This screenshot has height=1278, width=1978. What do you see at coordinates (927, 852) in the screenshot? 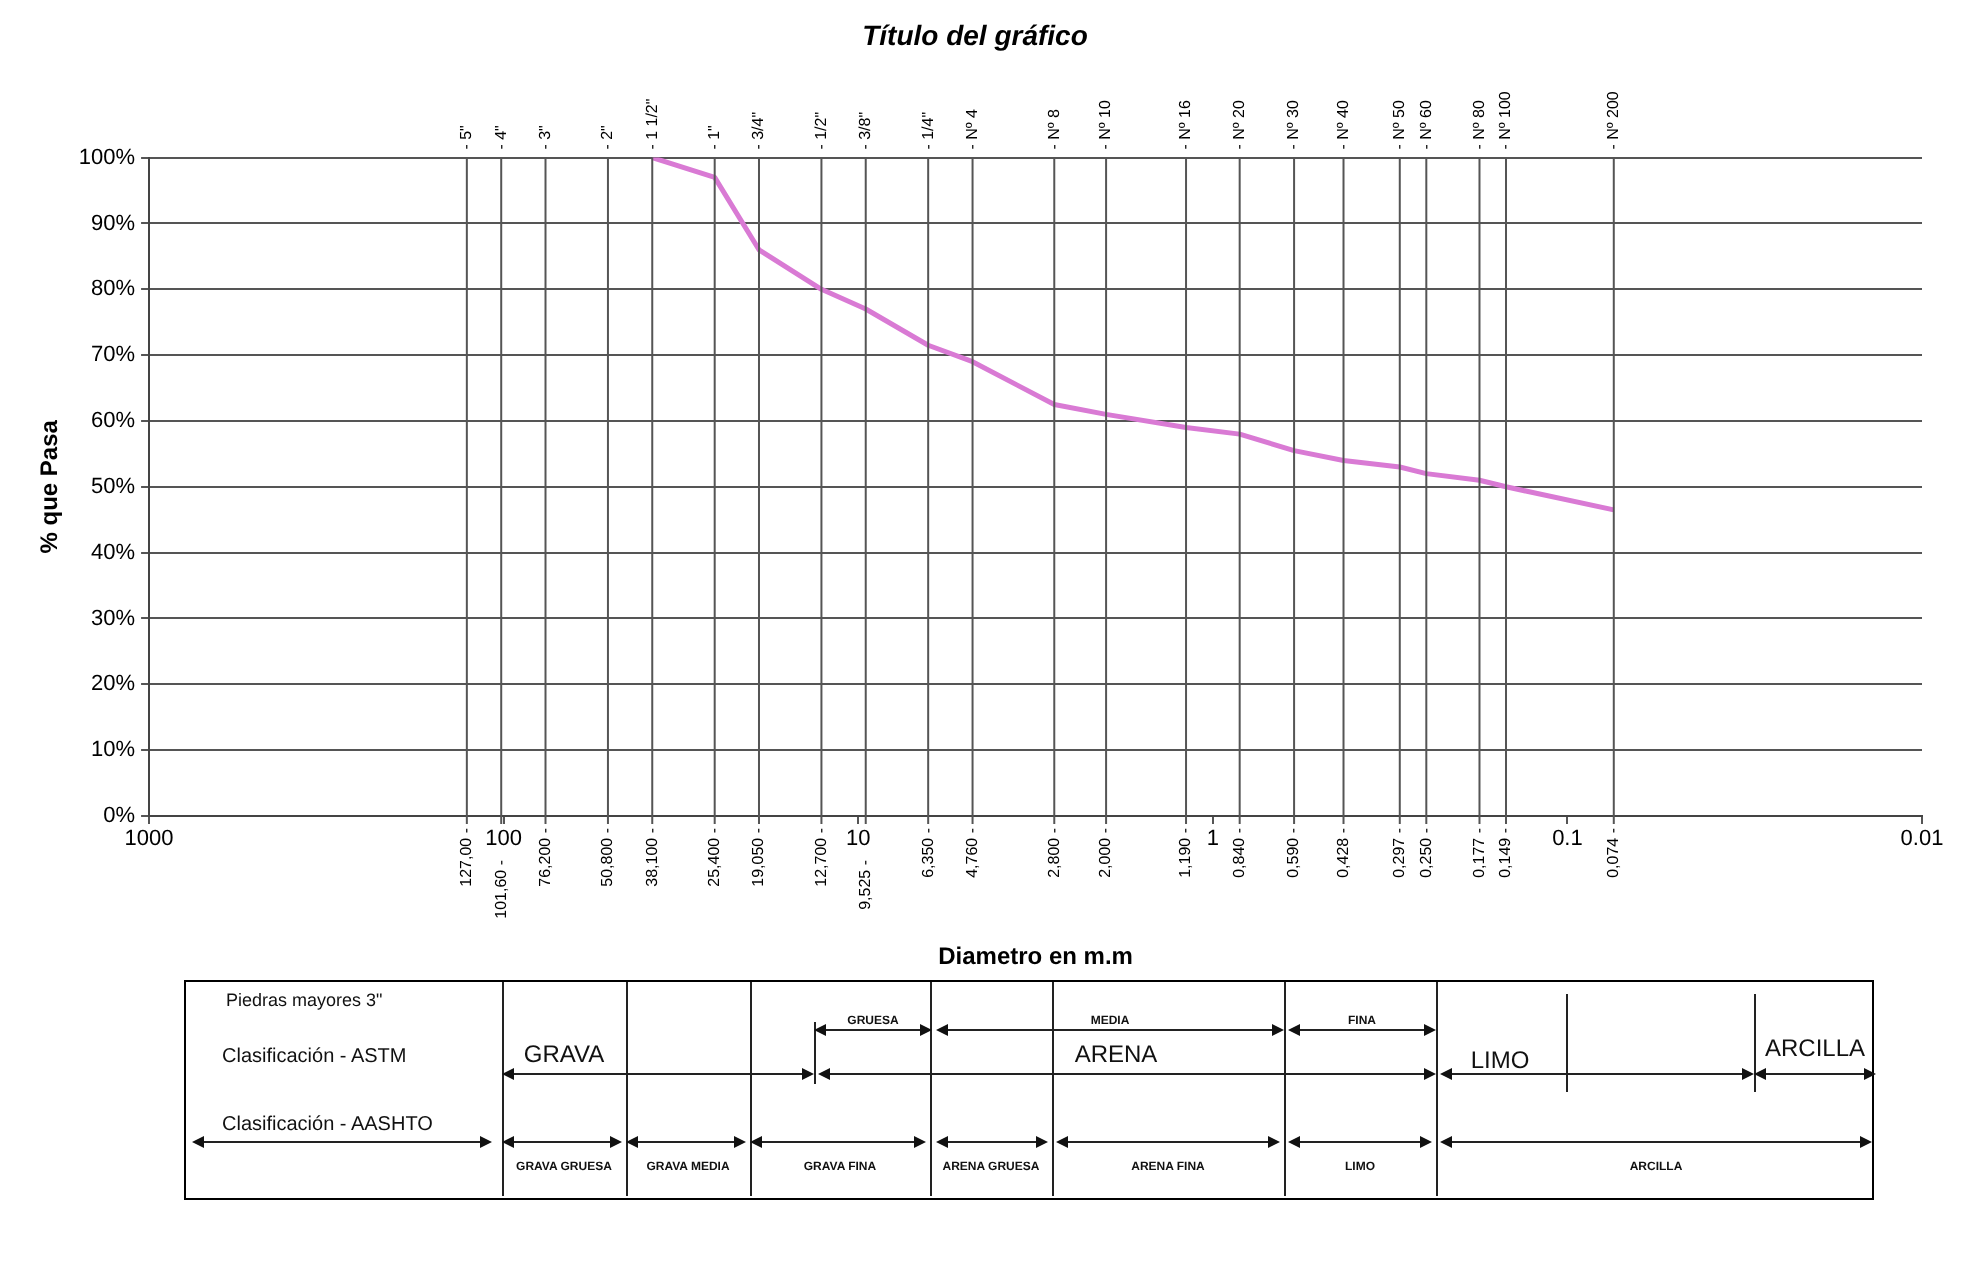
I see `ref-line-label: 6,350 -` at bounding box center [927, 852].